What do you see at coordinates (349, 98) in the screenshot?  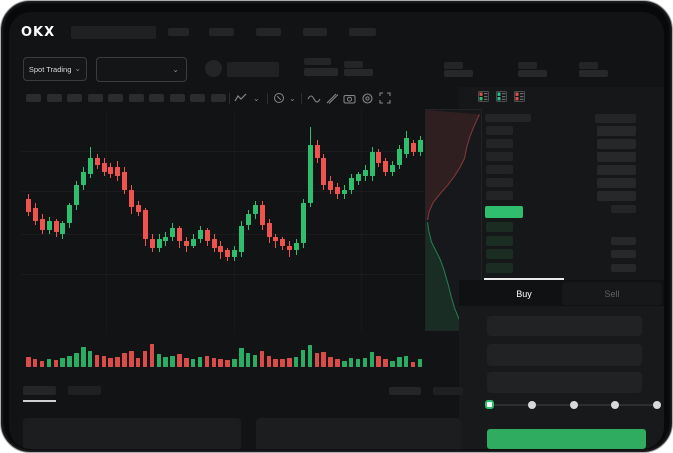 I see `camera-icon` at bounding box center [349, 98].